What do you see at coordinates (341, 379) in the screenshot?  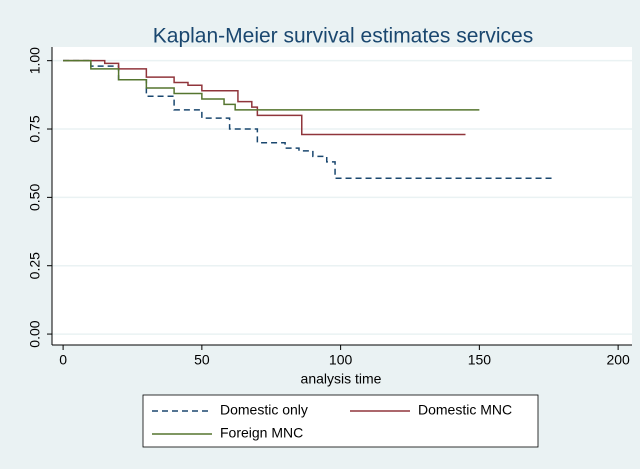 I see `x-axis-label: analysis time` at bounding box center [341, 379].